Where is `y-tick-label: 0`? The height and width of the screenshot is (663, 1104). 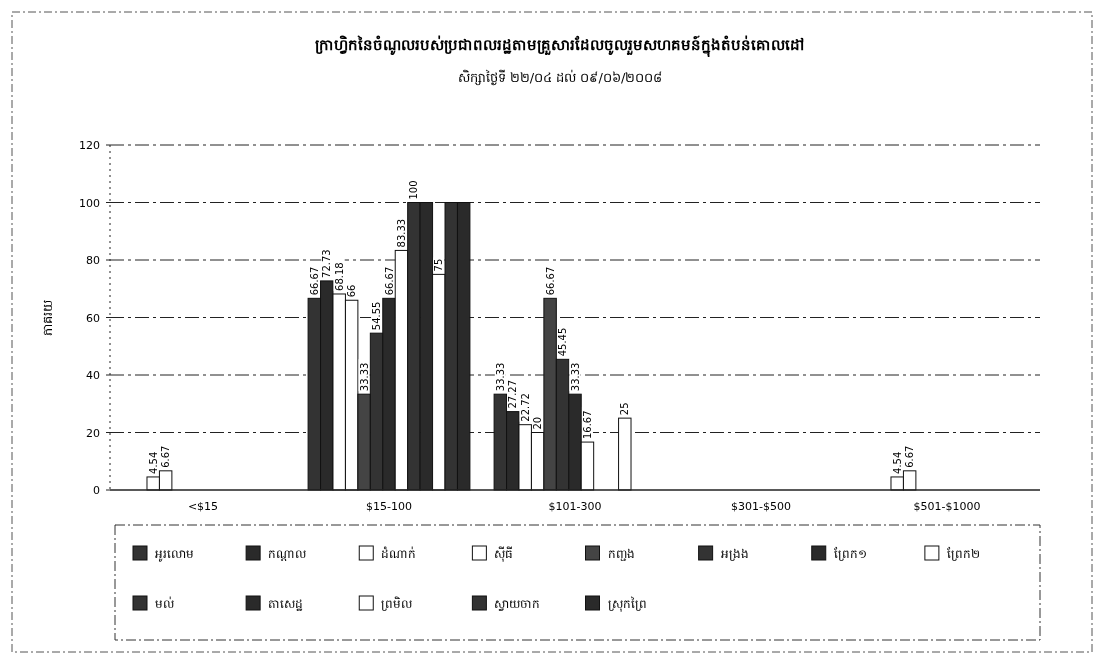 y-tick-label: 0 is located at coordinates (96, 490).